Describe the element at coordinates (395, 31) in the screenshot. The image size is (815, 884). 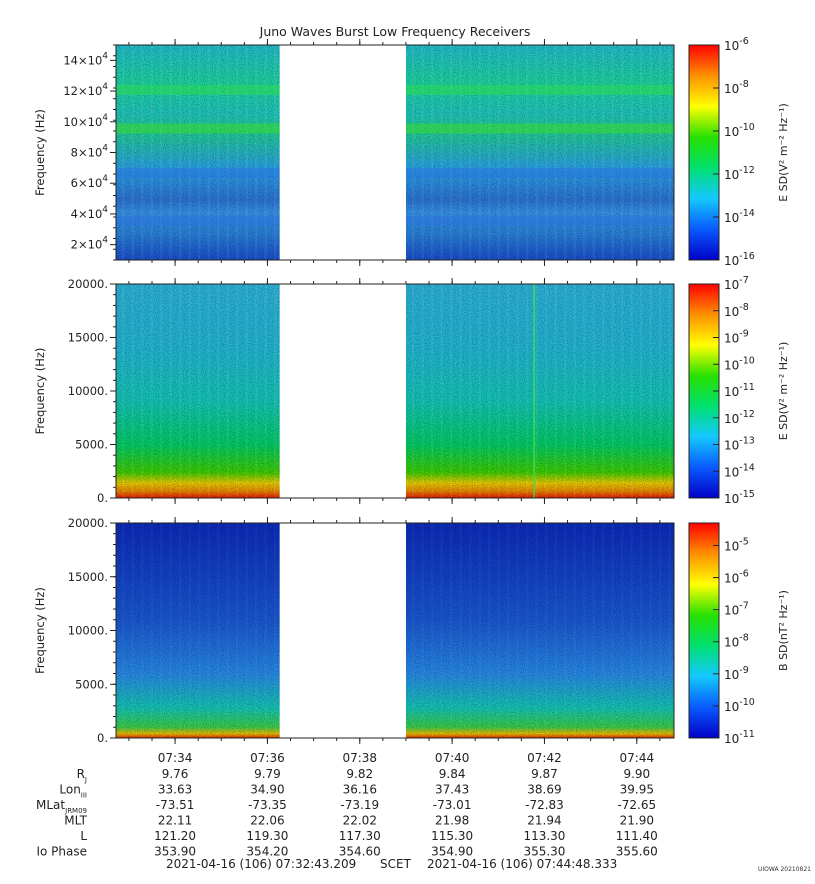
I see `chart-title: Juno Waves Burst Low Frequency Receivers` at that location.